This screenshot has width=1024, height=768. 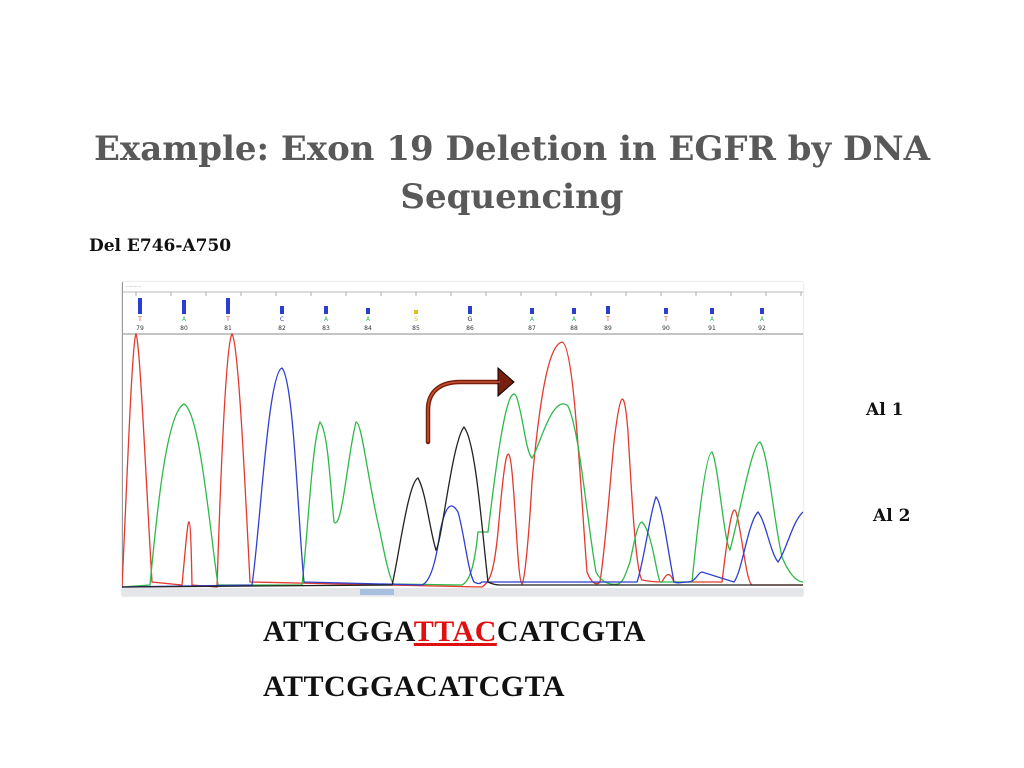 What do you see at coordinates (414, 686) in the screenshot?
I see `mutant-sequence: ATTCGGACATCGTA` at bounding box center [414, 686].